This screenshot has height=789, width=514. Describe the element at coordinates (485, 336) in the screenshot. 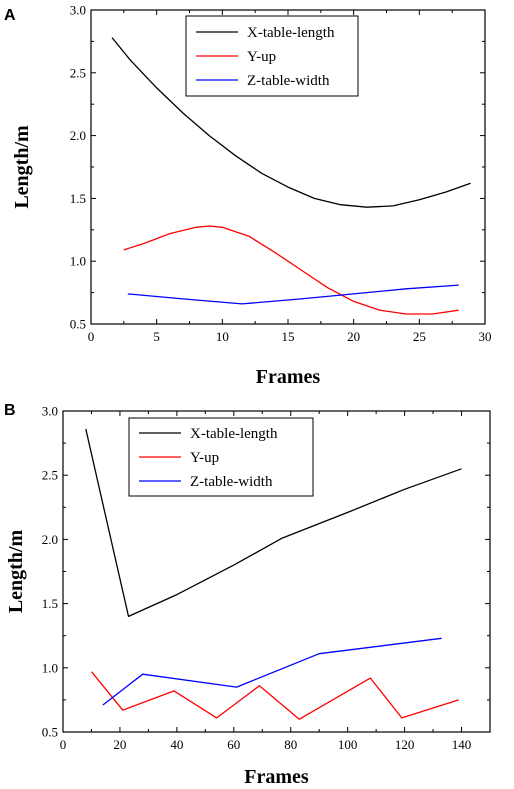

I see `x-tick-label: 30` at that location.